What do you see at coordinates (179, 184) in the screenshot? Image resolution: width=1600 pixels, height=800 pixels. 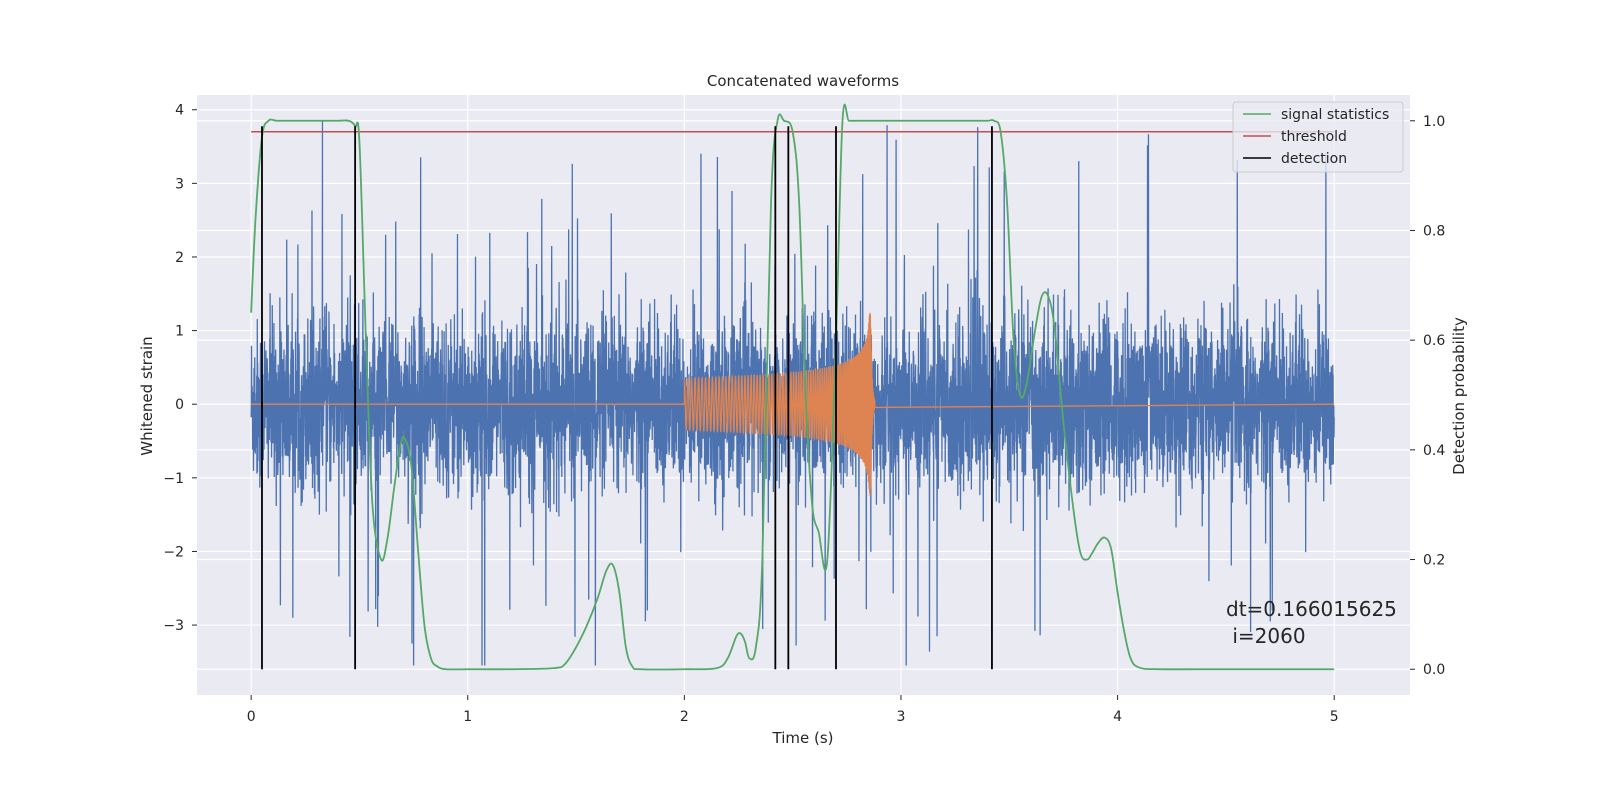 I see `y-tick-label: 3` at bounding box center [179, 184].